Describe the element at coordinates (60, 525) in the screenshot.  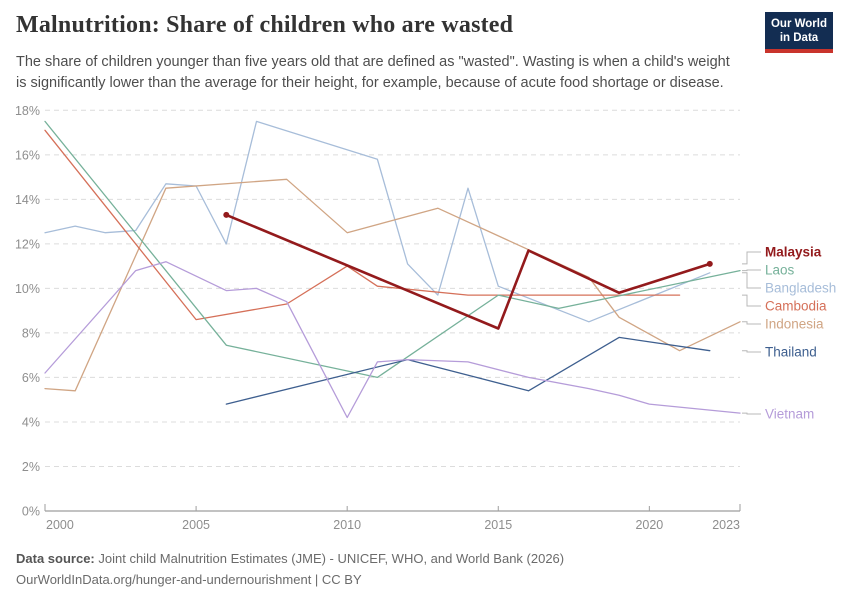
I see `x-axis-tick-label: 2000` at that location.